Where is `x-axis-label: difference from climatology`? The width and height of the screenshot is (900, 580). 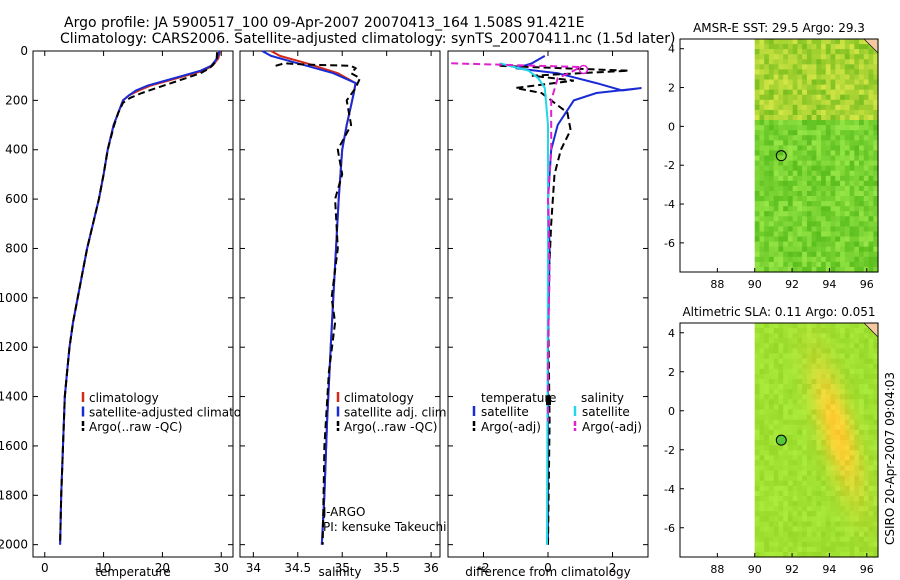 x-axis-label: difference from climatology is located at coordinates (548, 572).